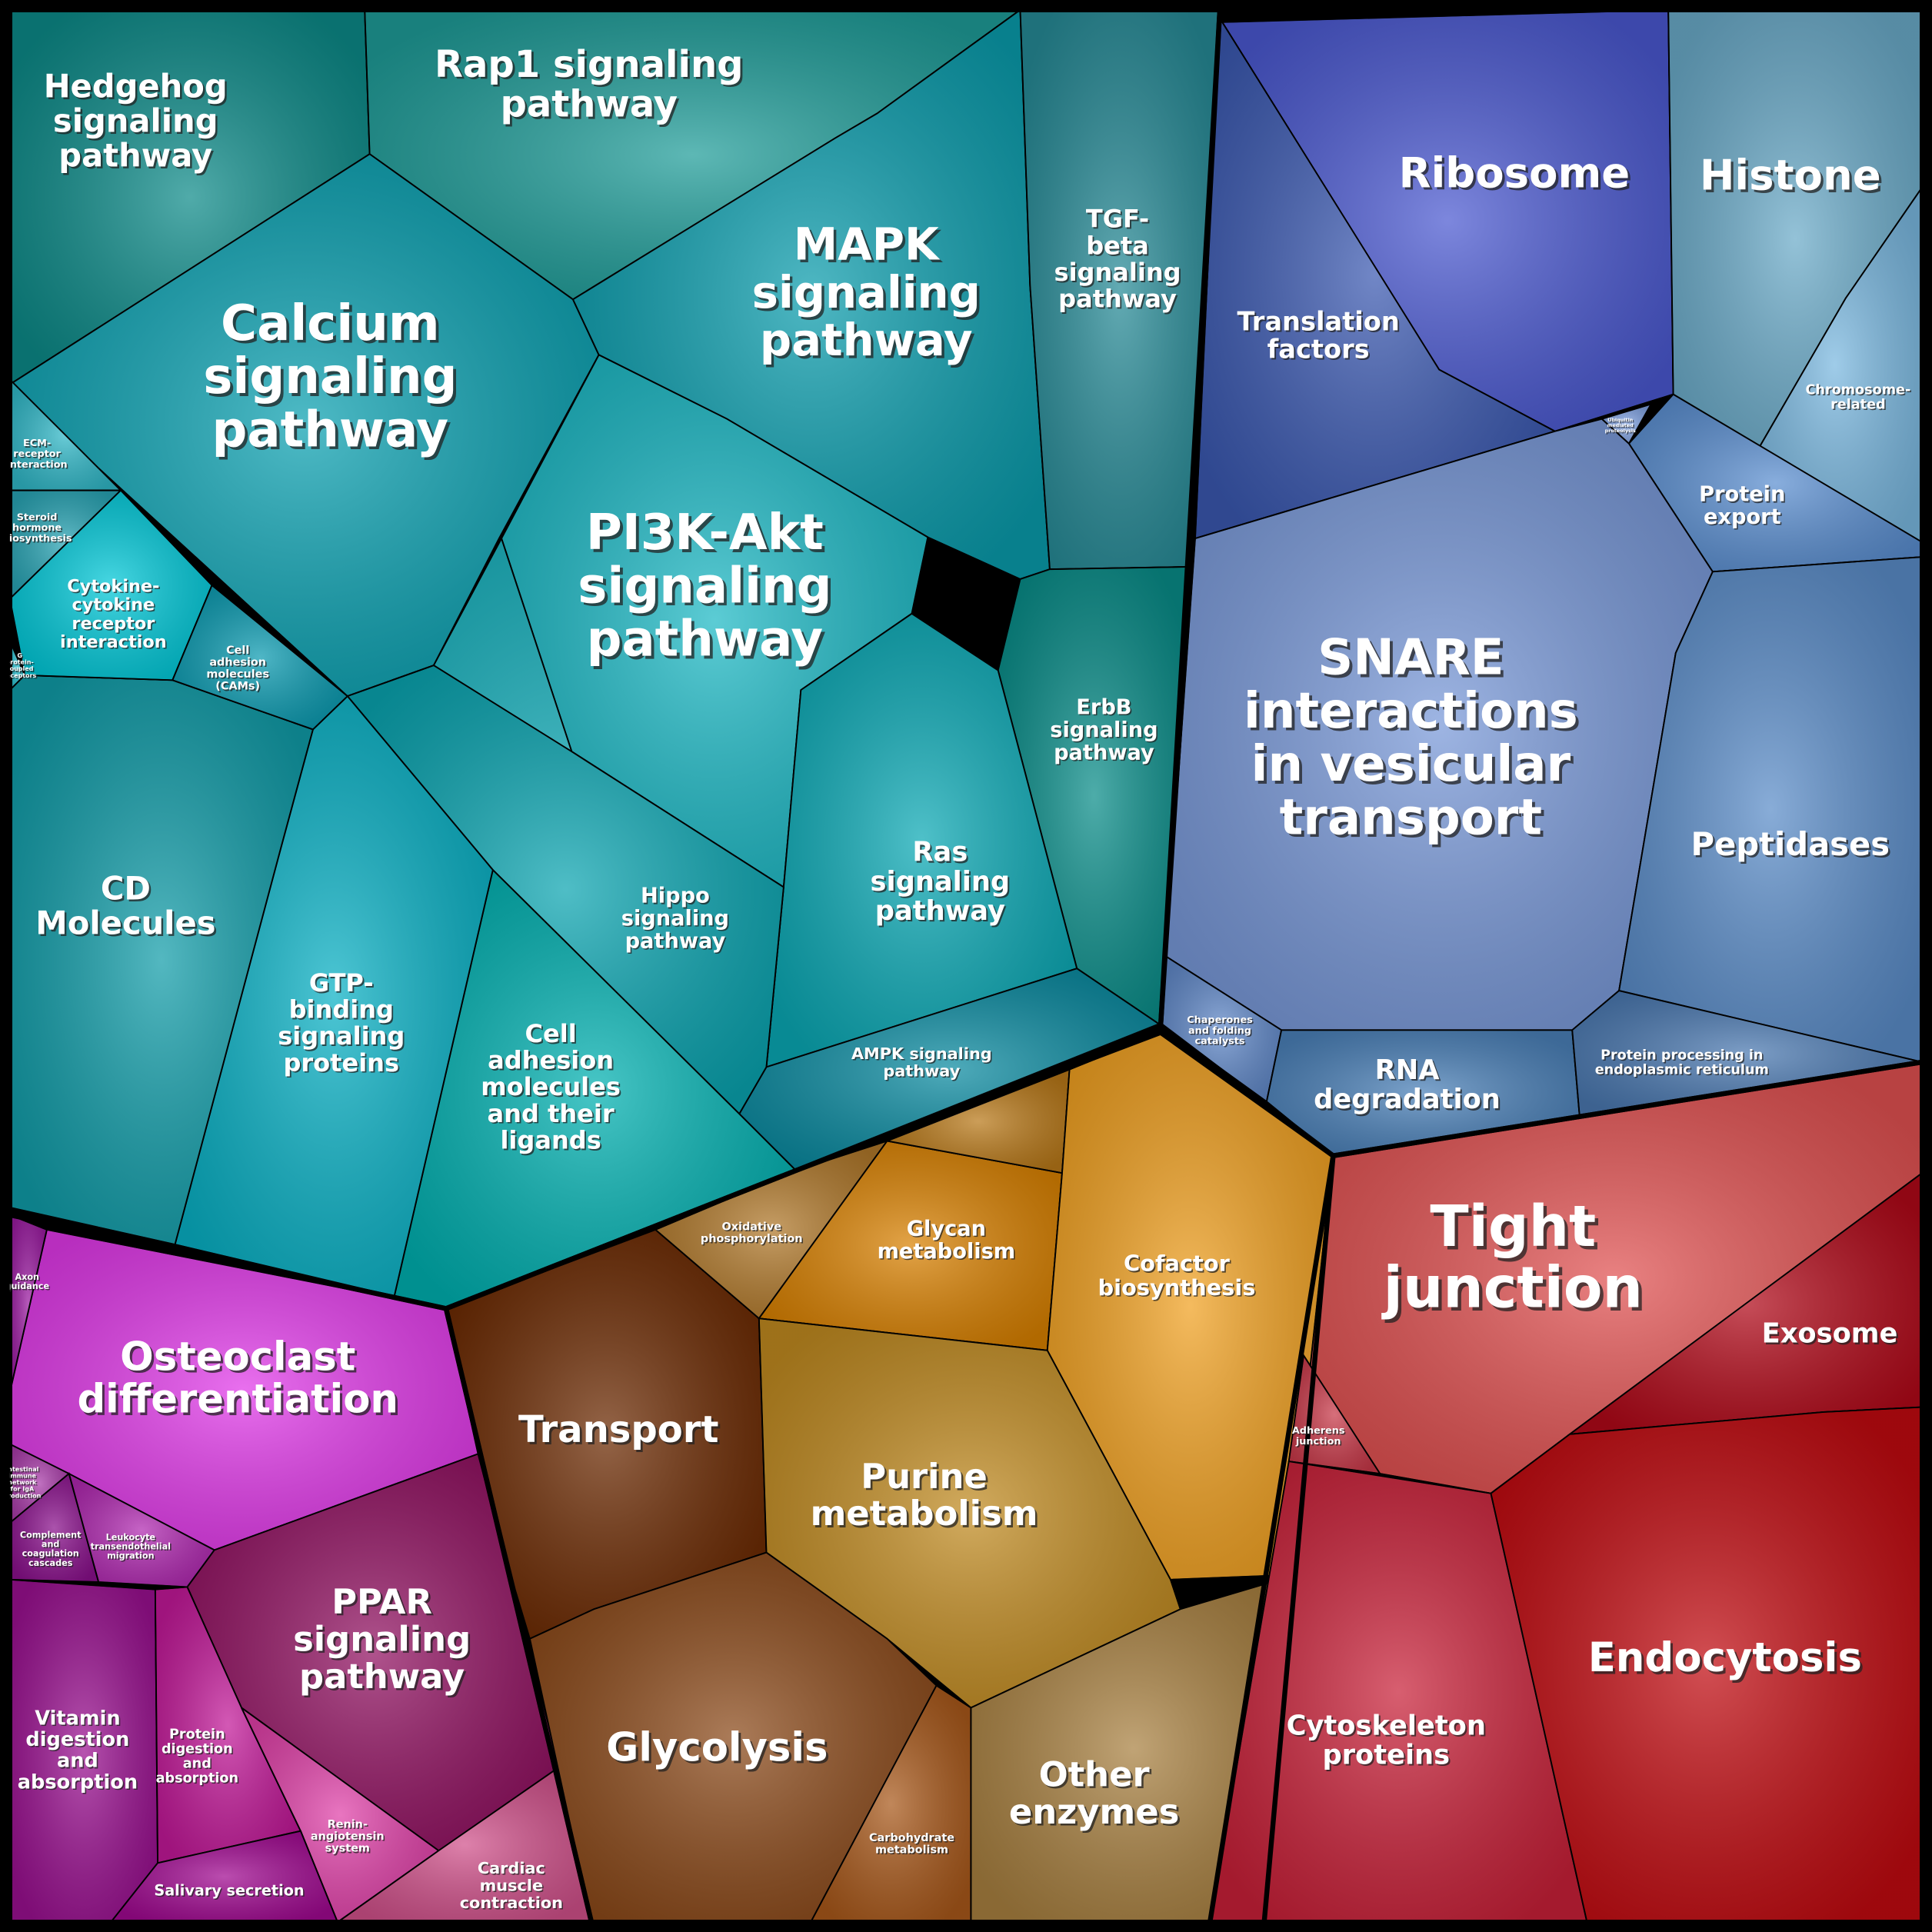  Describe the element at coordinates (1178, 1289) in the screenshot. I see `cell-label-shadow: biosynthesis` at that location.